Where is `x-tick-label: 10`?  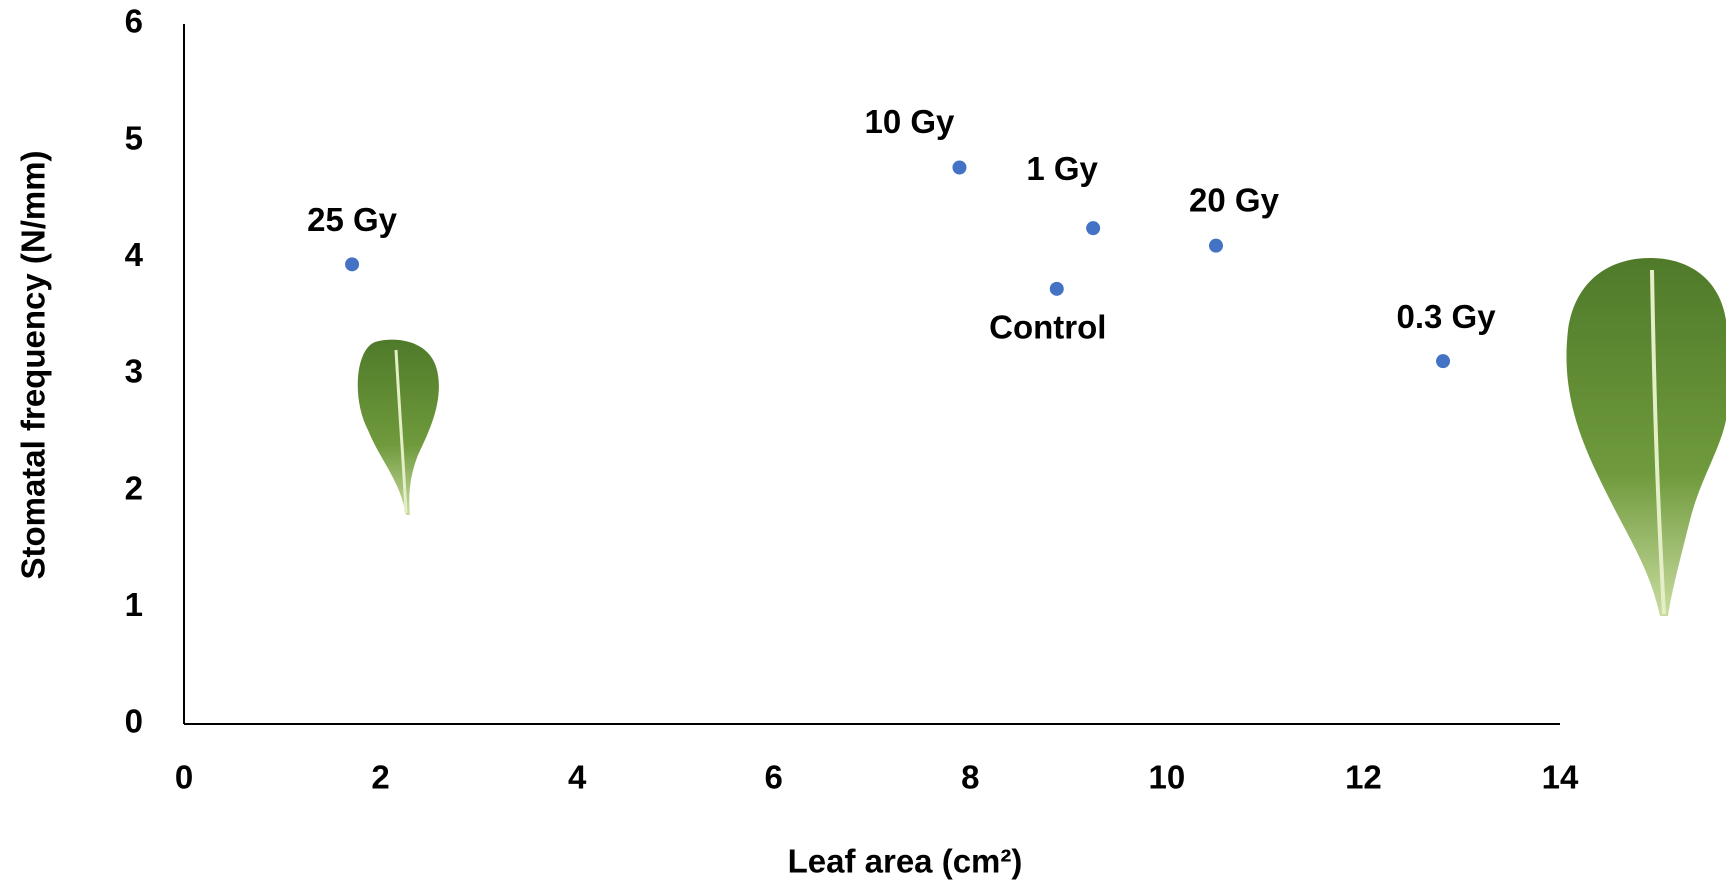 x-tick-label: 10 is located at coordinates (1166, 777).